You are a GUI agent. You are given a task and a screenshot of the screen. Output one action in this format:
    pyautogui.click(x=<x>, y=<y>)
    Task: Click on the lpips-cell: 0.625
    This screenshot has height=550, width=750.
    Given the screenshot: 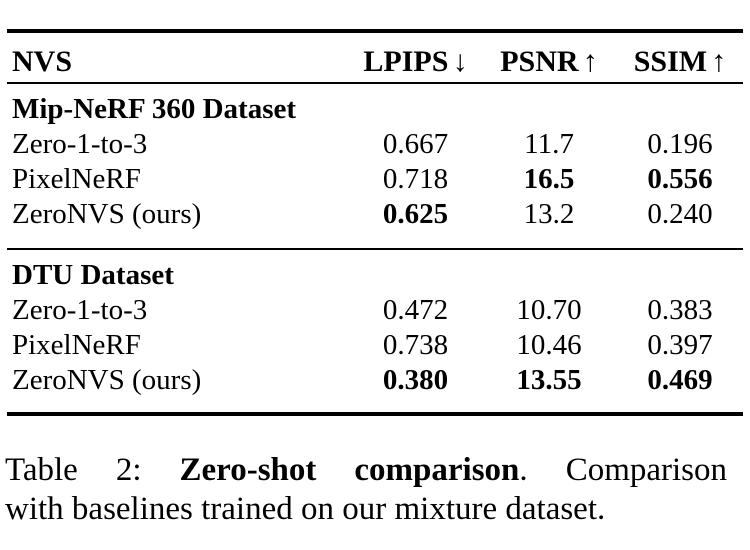 What is the action you would take?
    pyautogui.click(x=415, y=223)
    